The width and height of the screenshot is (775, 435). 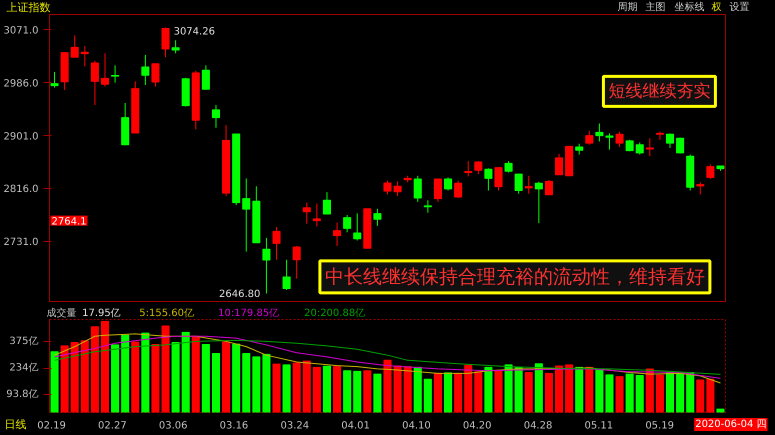 What do you see at coordinates (656, 7) in the screenshot?
I see `text: 主图` at bounding box center [656, 7].